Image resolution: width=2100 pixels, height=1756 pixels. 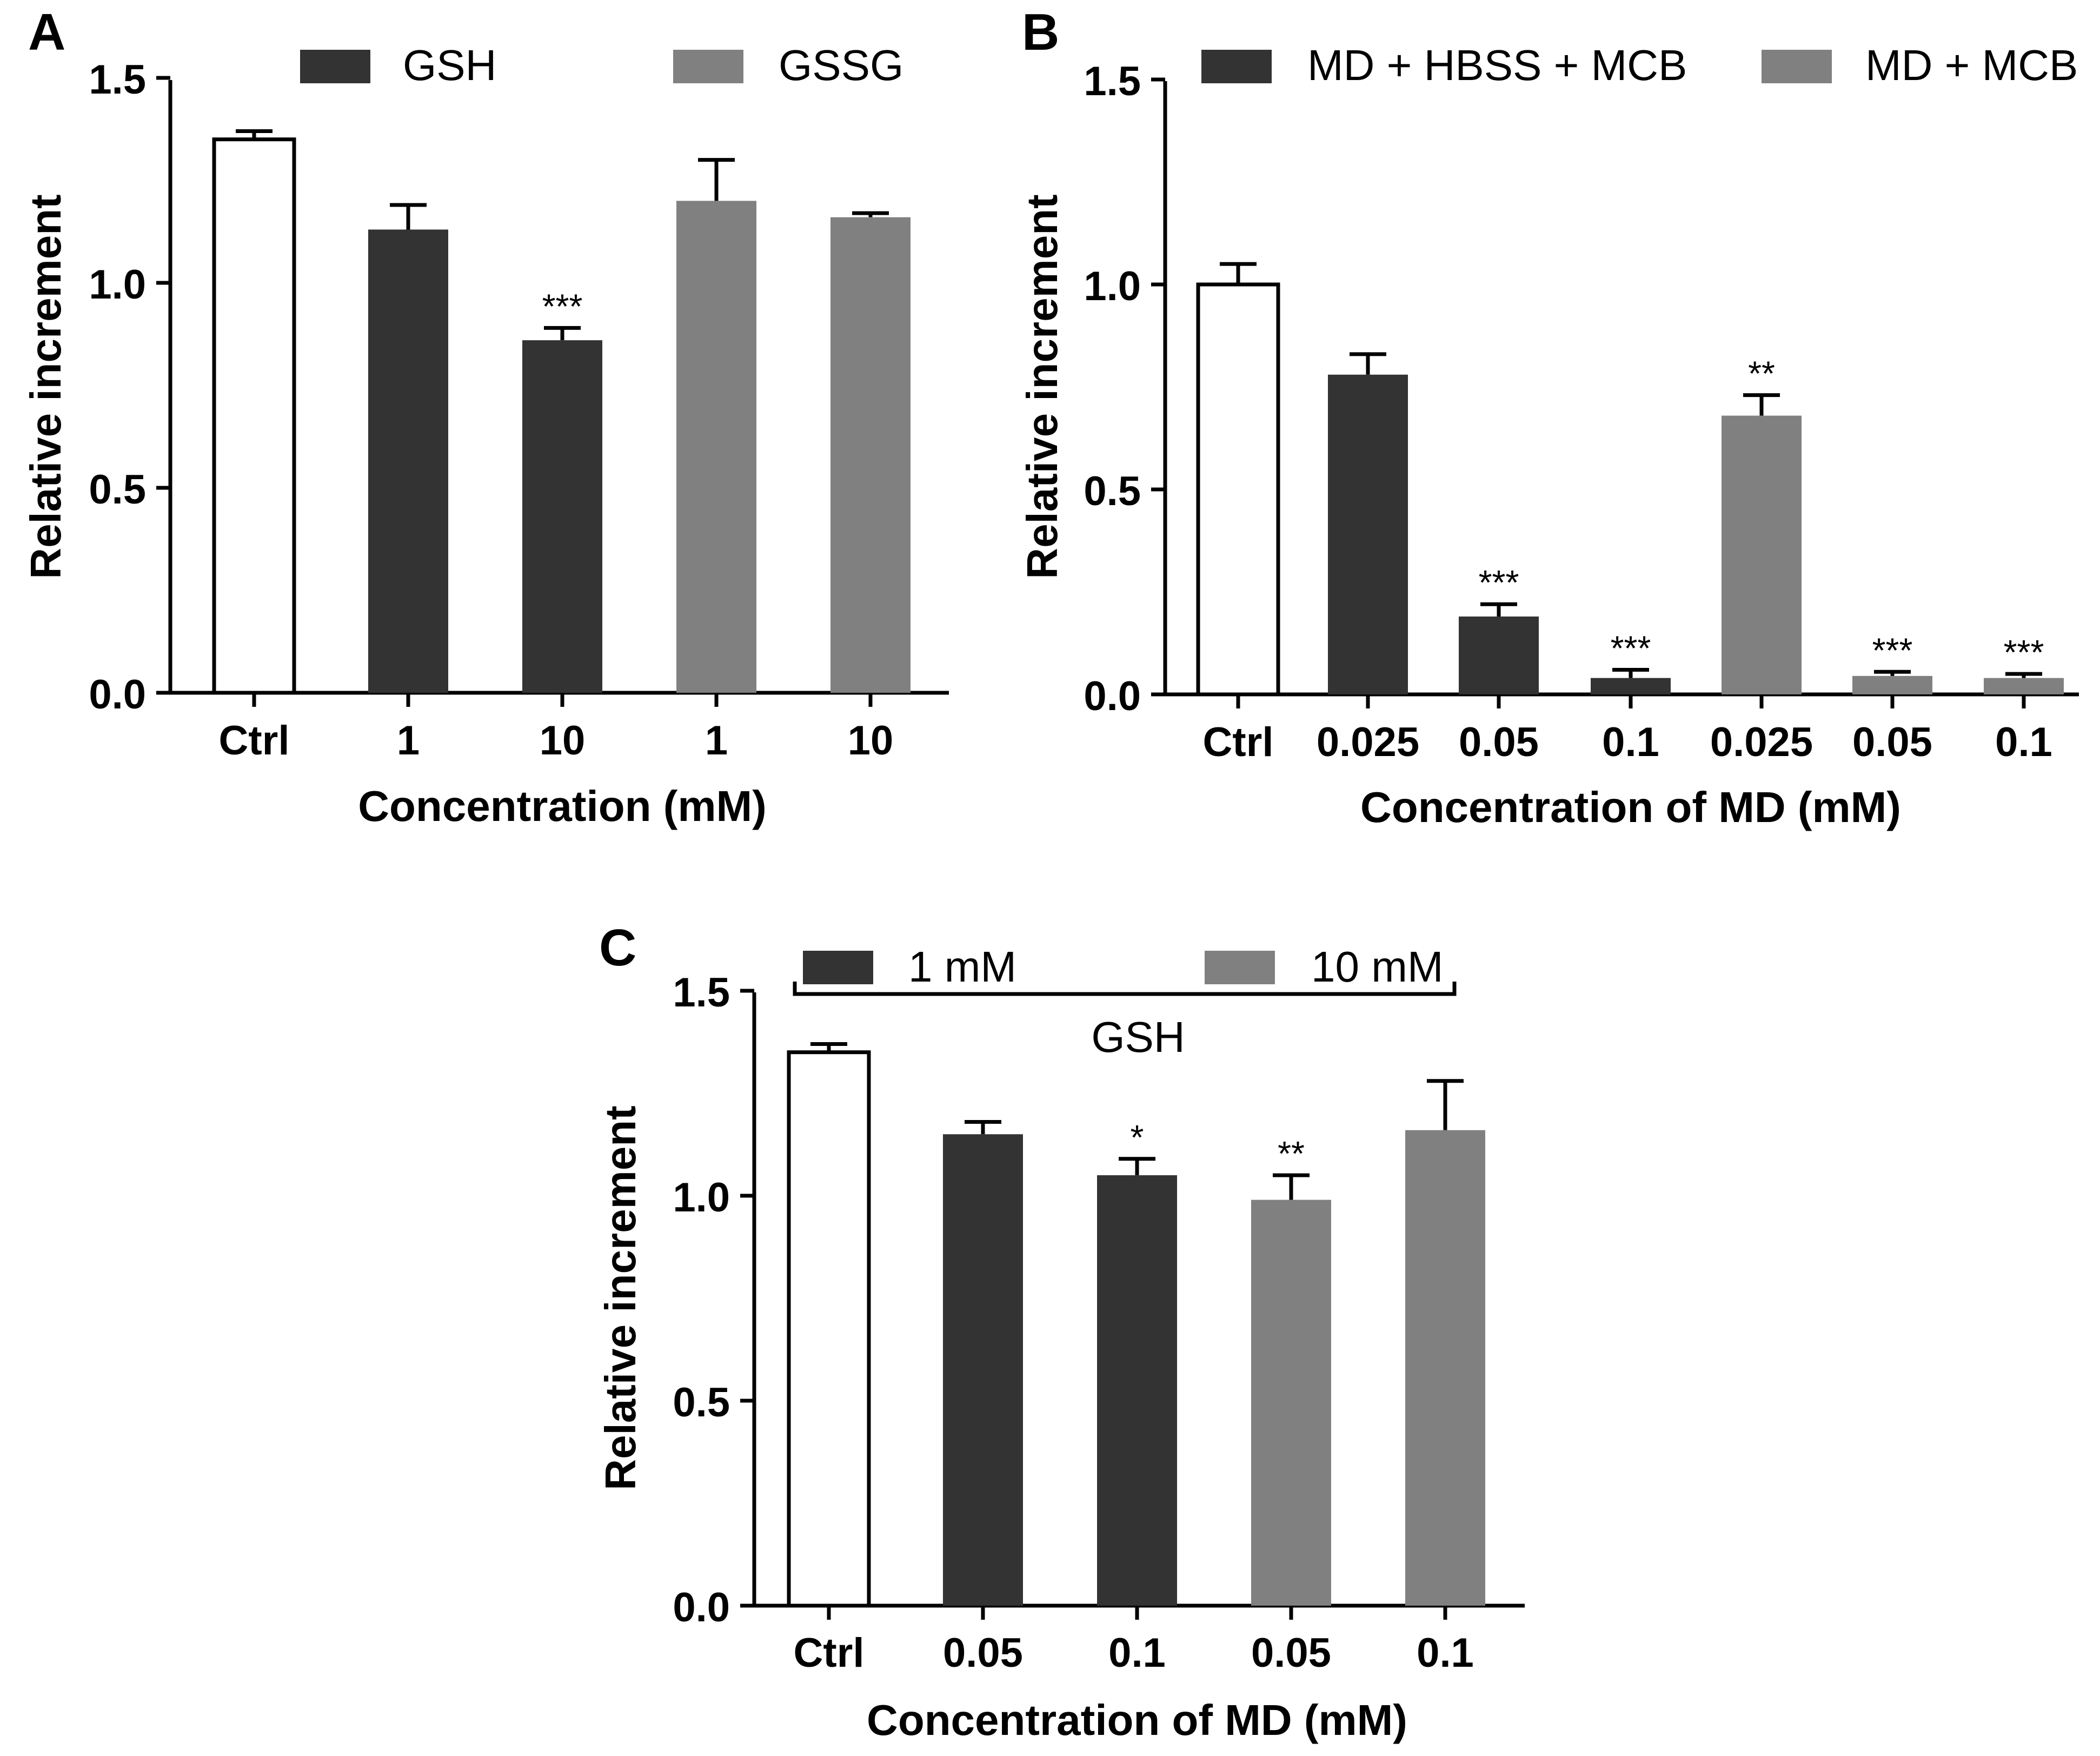 I want to click on x-axis-title-a: Concentration (mM), so click(x=563, y=806).